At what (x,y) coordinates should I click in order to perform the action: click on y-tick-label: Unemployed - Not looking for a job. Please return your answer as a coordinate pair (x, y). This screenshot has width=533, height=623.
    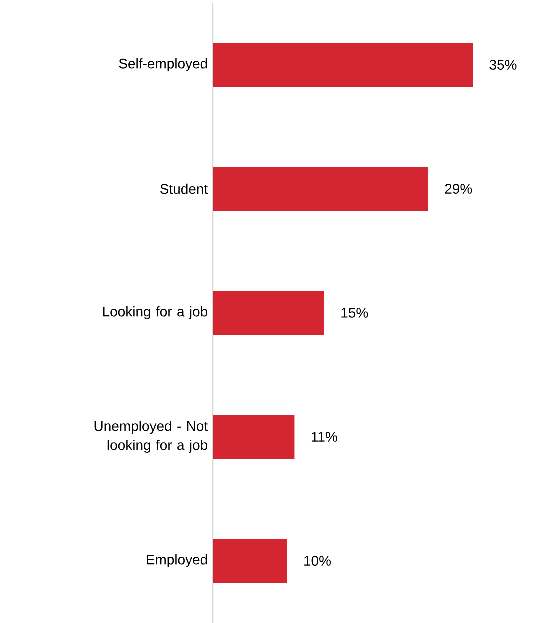
    Looking at the image, I should click on (151, 437).